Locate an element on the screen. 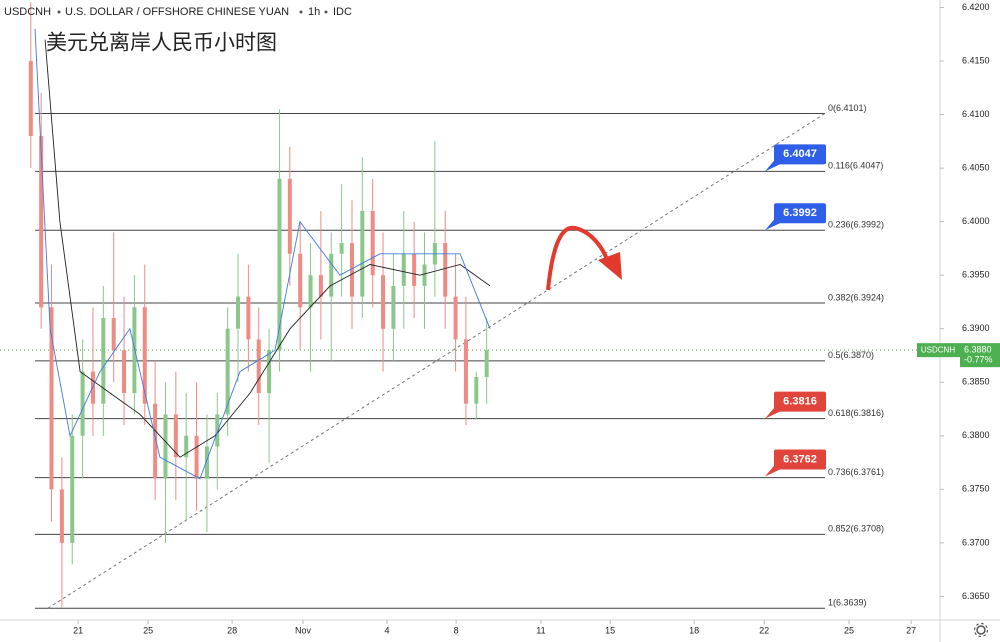 This screenshot has width=1000, height=642. fib-label: 0.236(6.3992) is located at coordinates (856, 225).